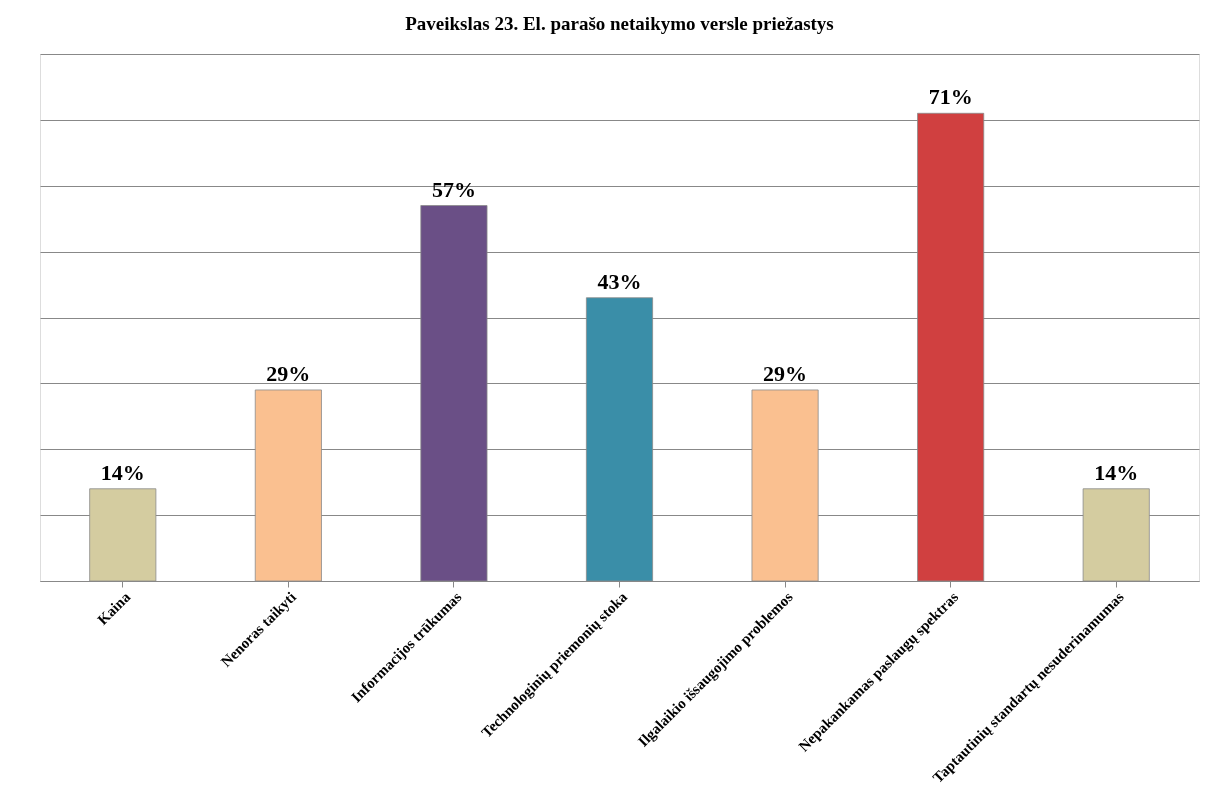 The width and height of the screenshot is (1229, 801). Describe the element at coordinates (619, 281) in the screenshot. I see `data-label: 43%` at that location.